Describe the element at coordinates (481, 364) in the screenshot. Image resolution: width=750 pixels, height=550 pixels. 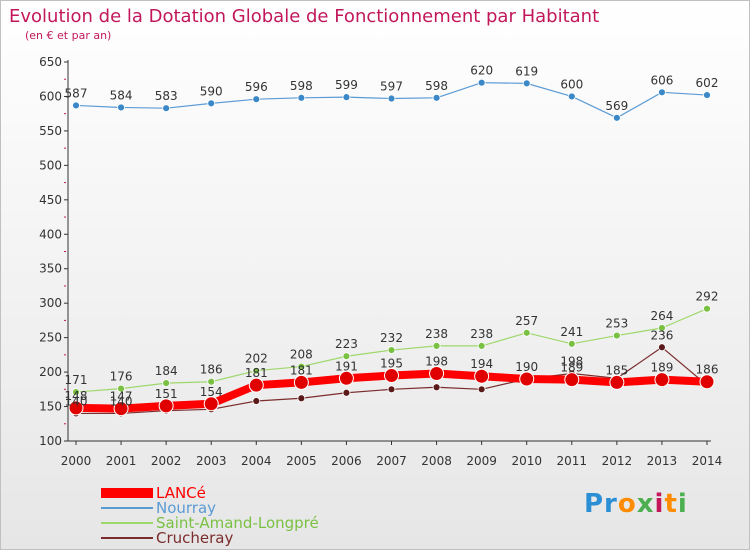
I see `data-label-lanc-: 194` at that location.